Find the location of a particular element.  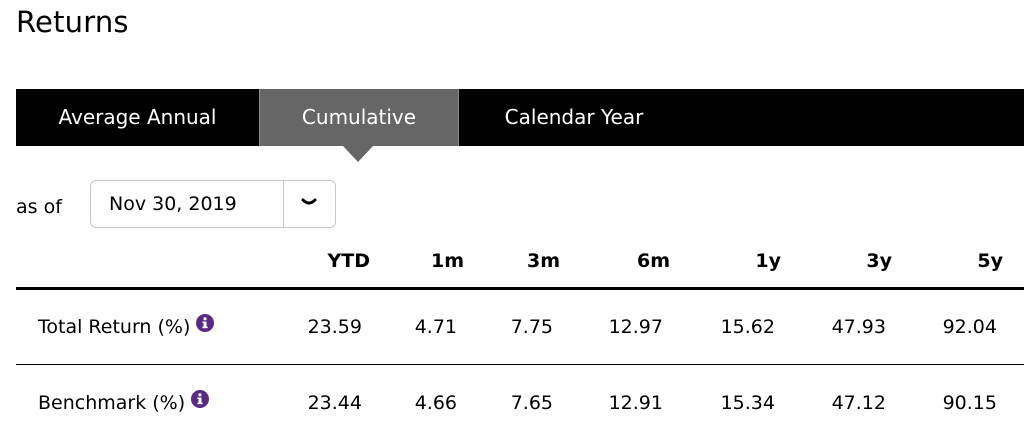

table-cell: 12.97 is located at coordinates (635, 327).